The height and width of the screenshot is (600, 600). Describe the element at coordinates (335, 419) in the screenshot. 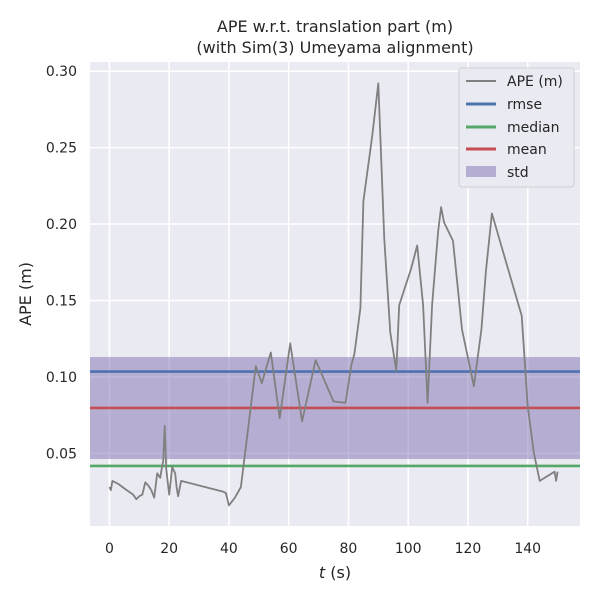

I see `stat-lines-layer` at that location.